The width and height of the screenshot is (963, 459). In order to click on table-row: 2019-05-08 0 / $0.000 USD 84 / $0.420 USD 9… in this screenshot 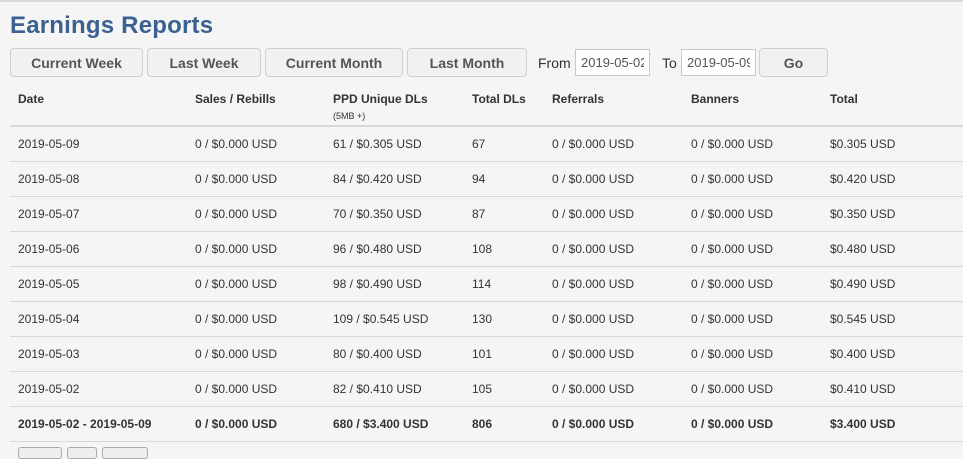, I will do `click(486, 179)`.